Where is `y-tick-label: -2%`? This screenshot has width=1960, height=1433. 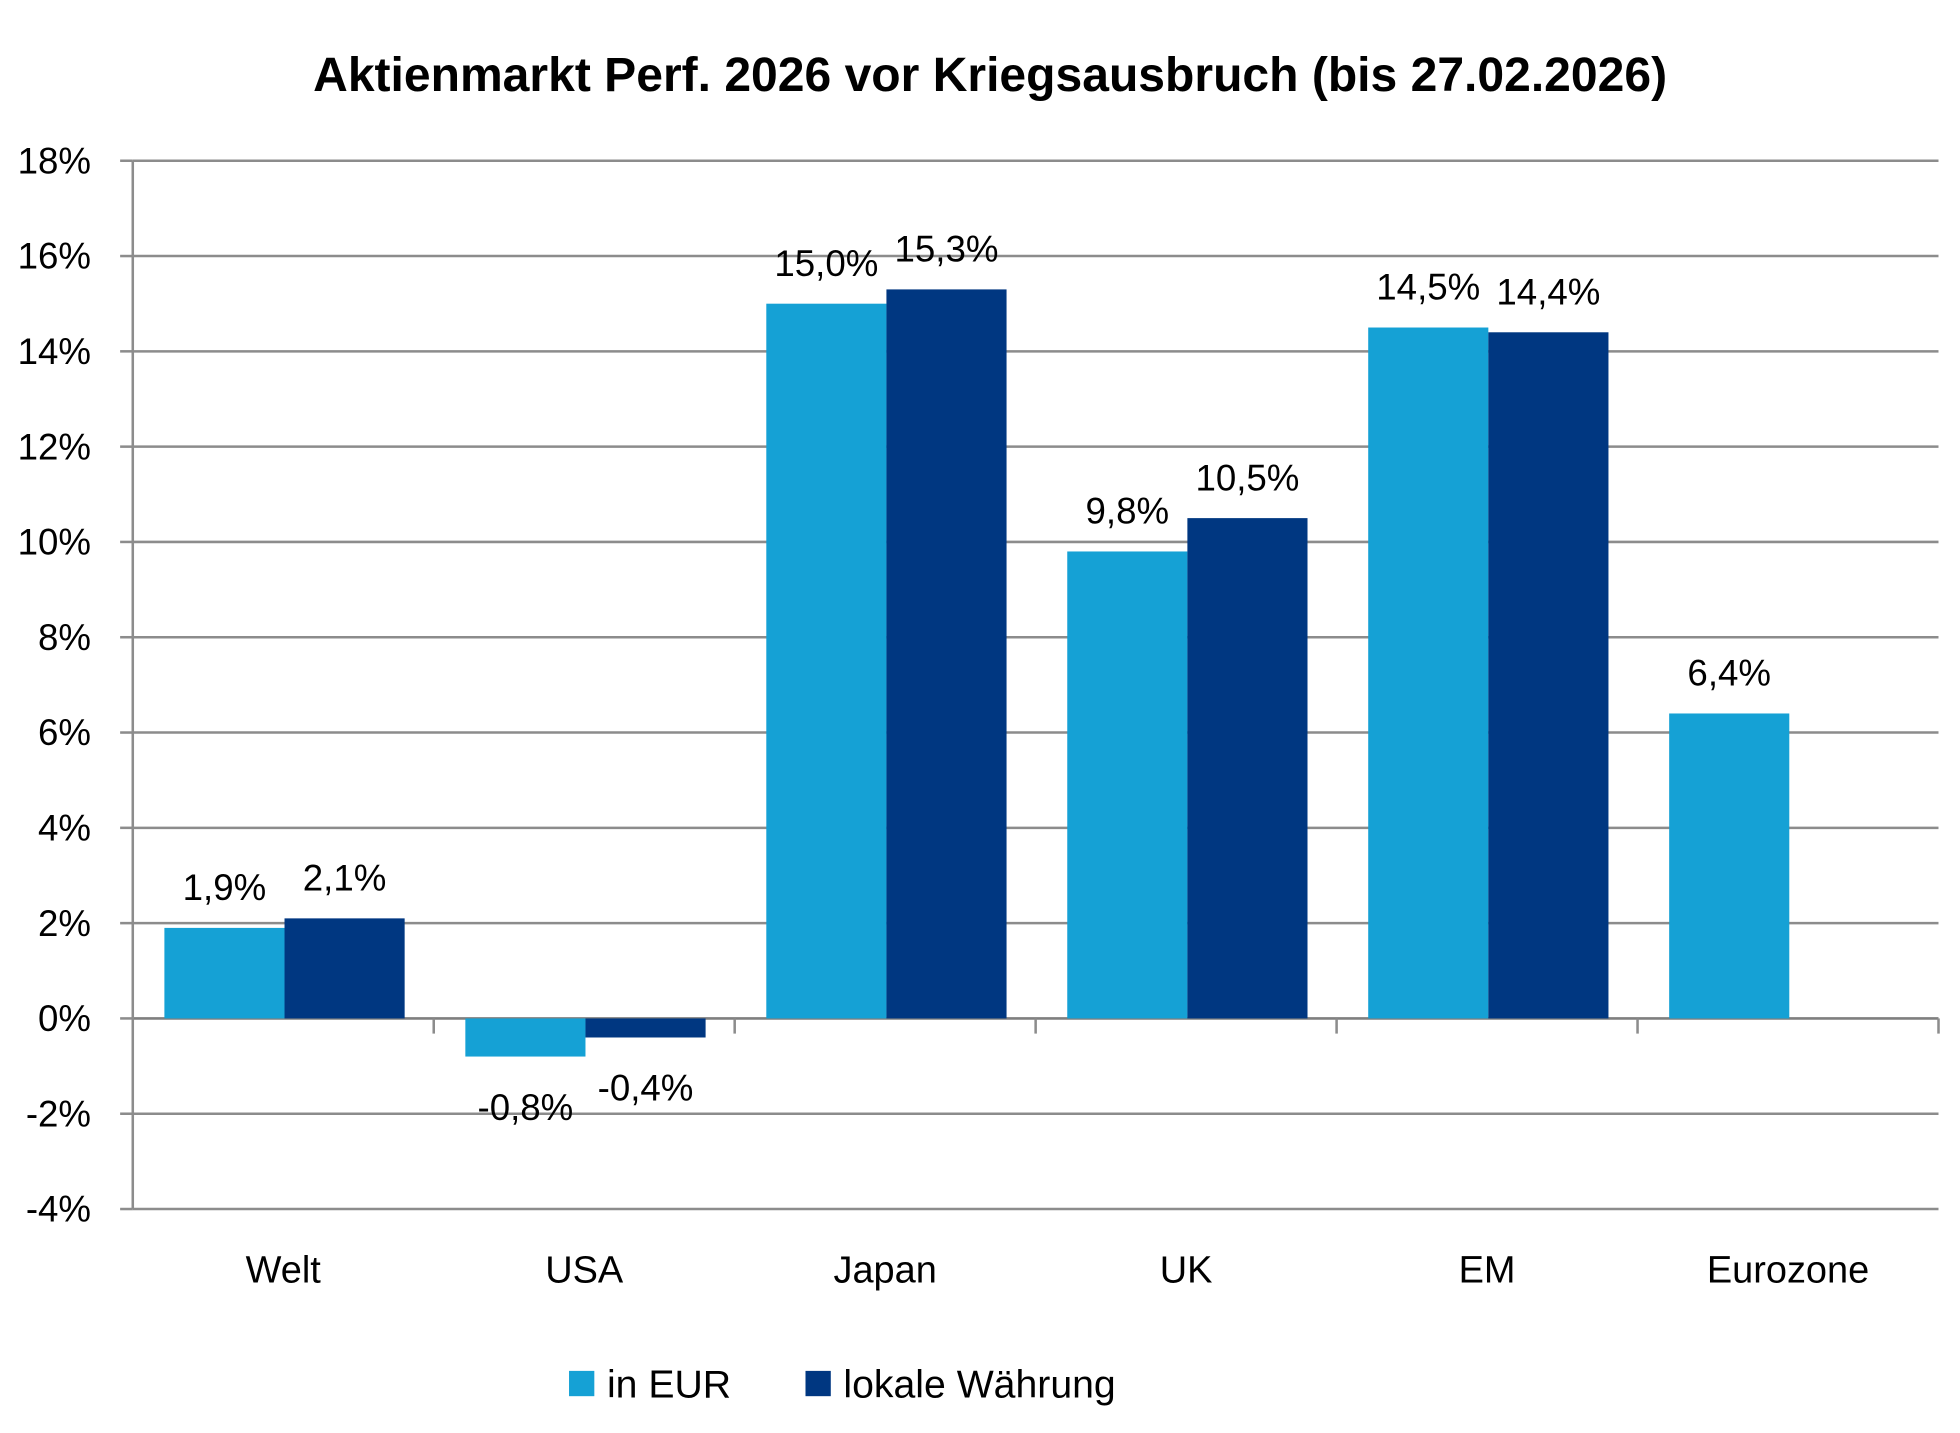
y-tick-label: -2% is located at coordinates (58, 1113).